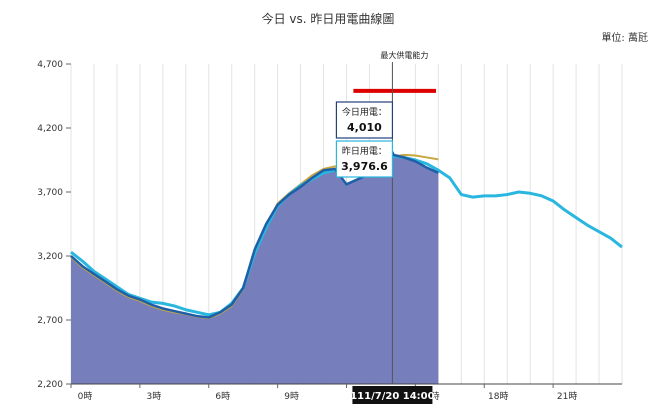 The image size is (656, 416). I want to click on y-tick-label: 2,200, so click(50, 385).